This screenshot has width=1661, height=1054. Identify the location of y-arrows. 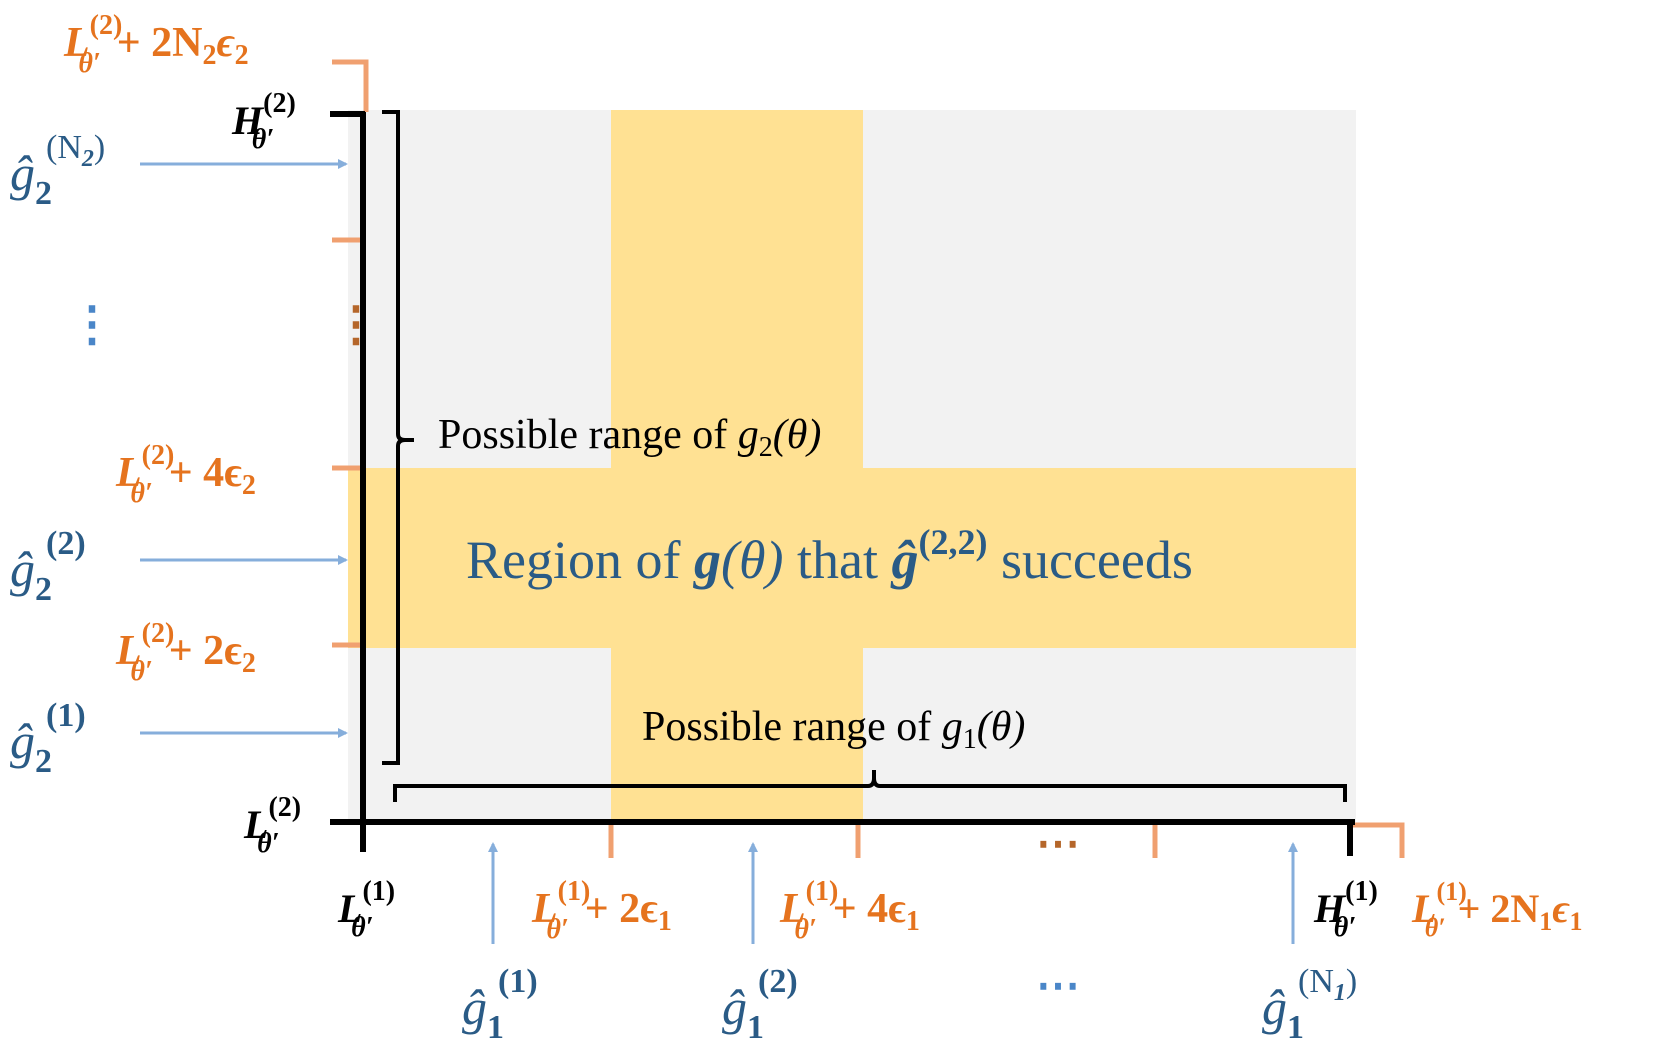
(244, 448).